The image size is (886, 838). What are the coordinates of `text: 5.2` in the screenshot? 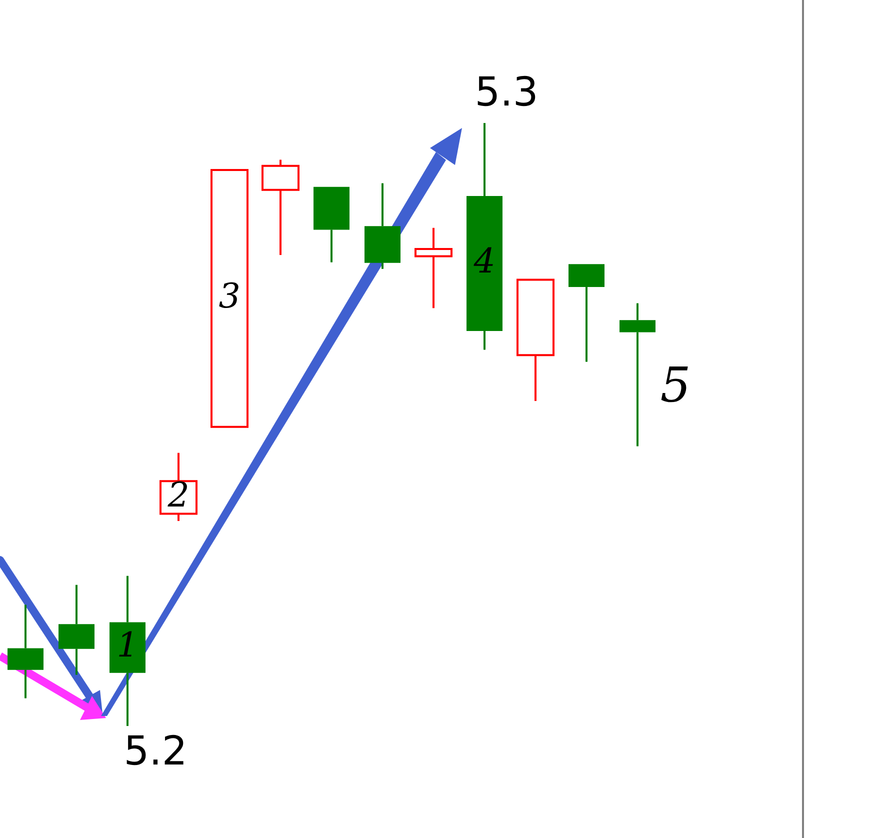 It's located at (156, 751).